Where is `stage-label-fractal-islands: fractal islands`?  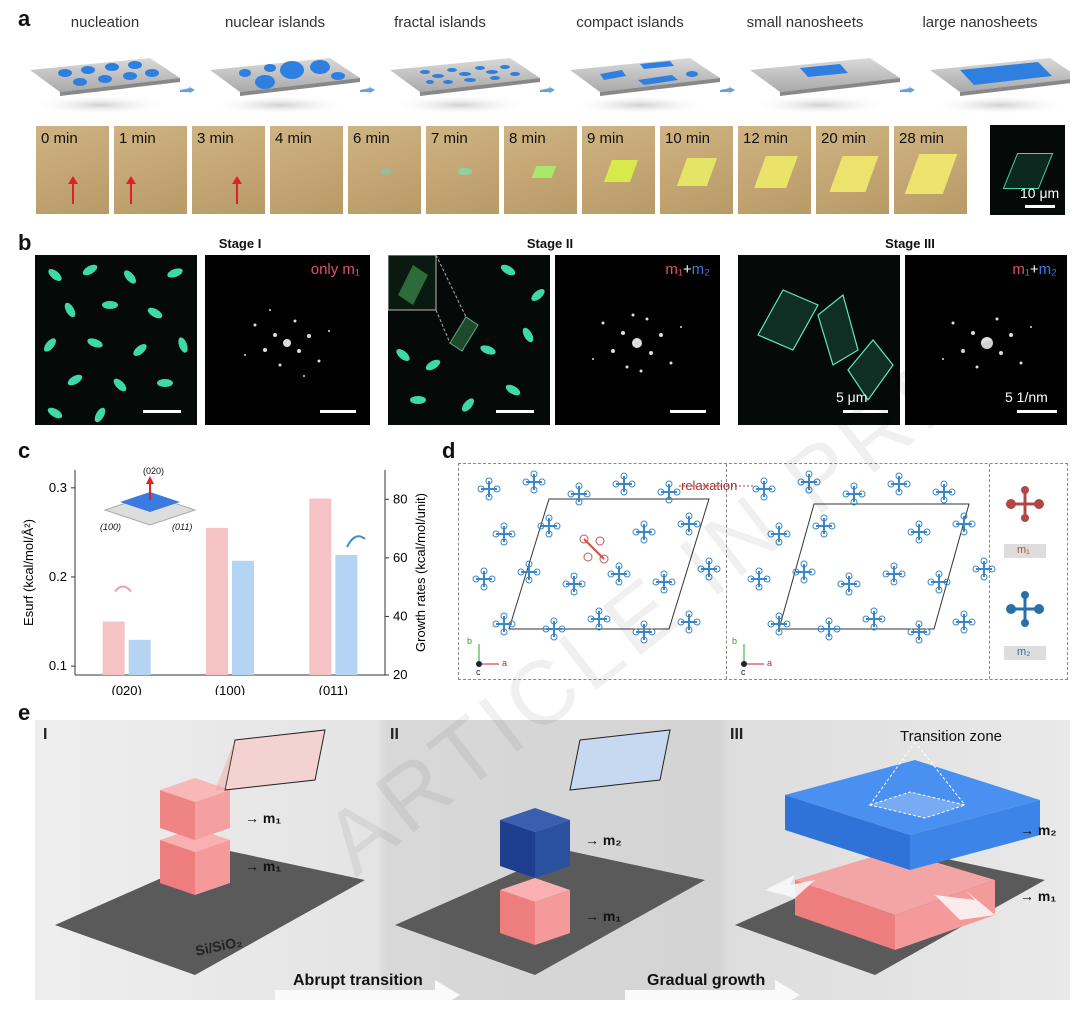 stage-label-fractal-islands: fractal islands is located at coordinates (440, 22).